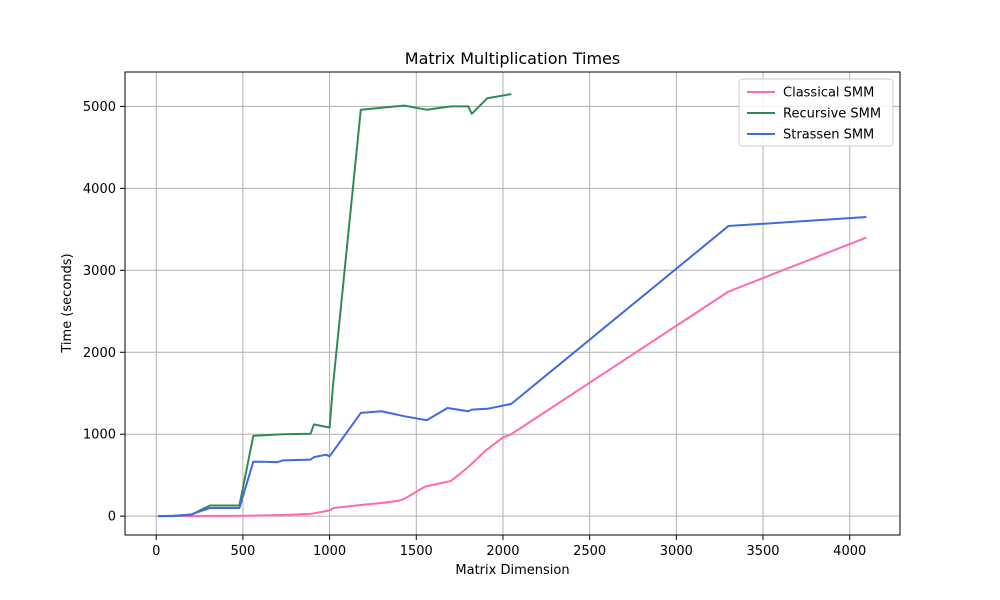 The width and height of the screenshot is (1000, 600). I want to click on x-axis: 0 500 1000 1500 2000 2500 3000 3500 4000, so click(509, 547).